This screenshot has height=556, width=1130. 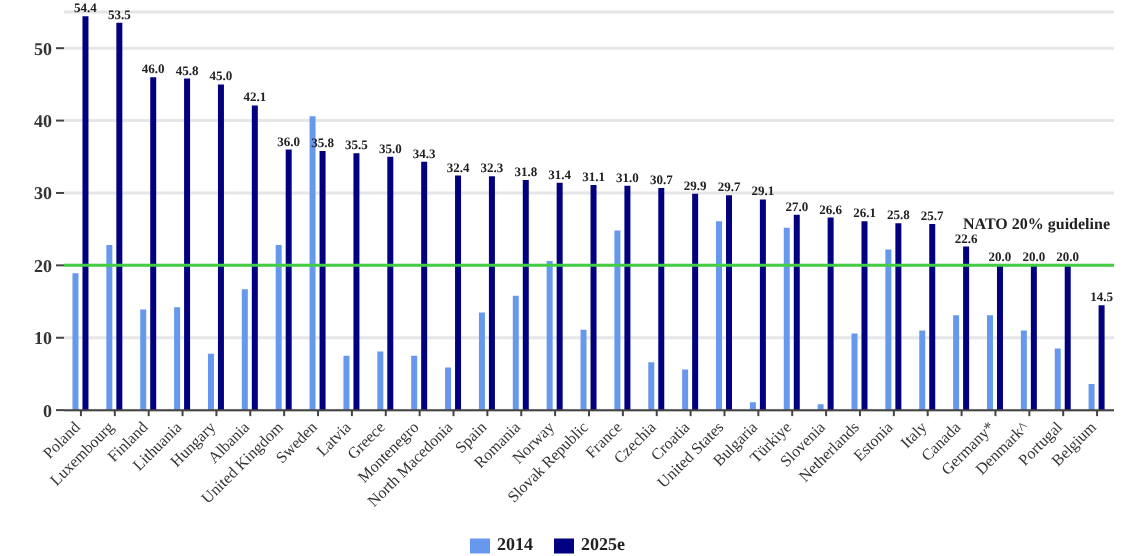 I want to click on y-tick-label: 0, so click(x=48, y=410).